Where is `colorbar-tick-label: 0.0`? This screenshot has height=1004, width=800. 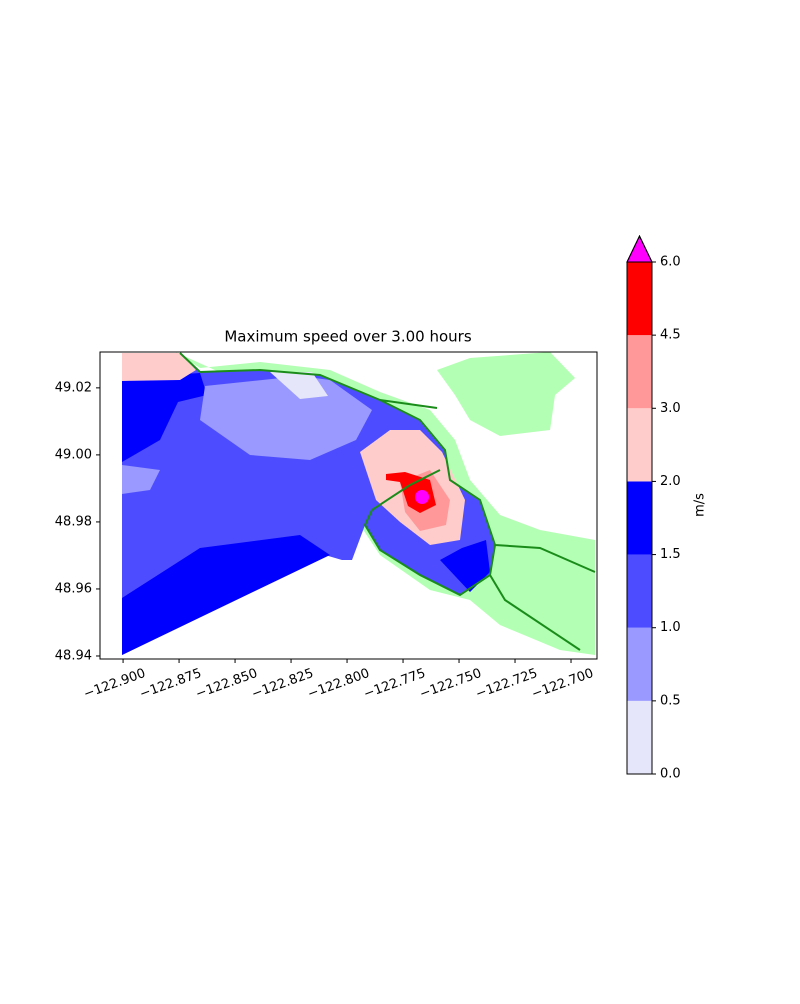
colorbar-tick-label: 0.0 is located at coordinates (670, 774).